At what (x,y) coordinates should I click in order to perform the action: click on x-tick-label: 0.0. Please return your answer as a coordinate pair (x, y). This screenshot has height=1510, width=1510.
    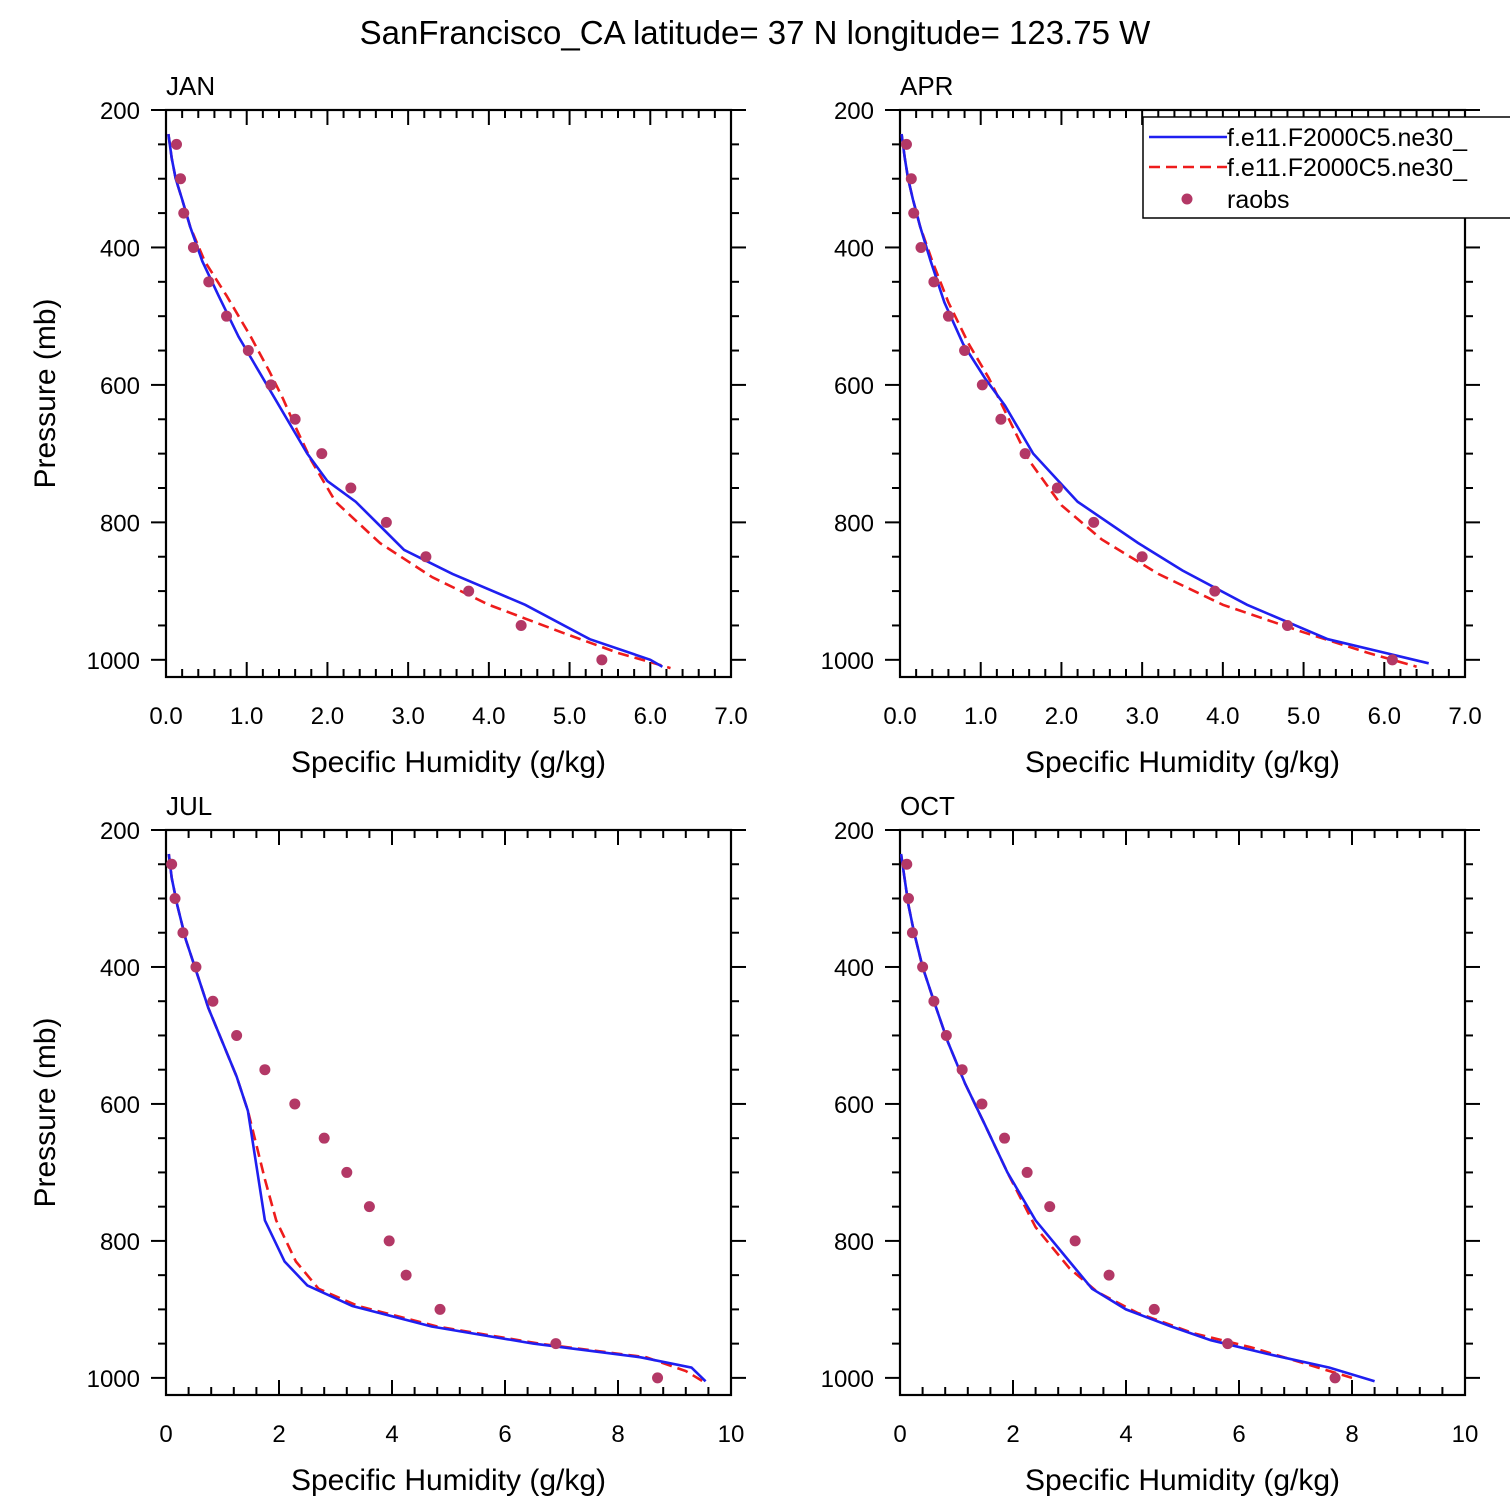
    Looking at the image, I should click on (165, 716).